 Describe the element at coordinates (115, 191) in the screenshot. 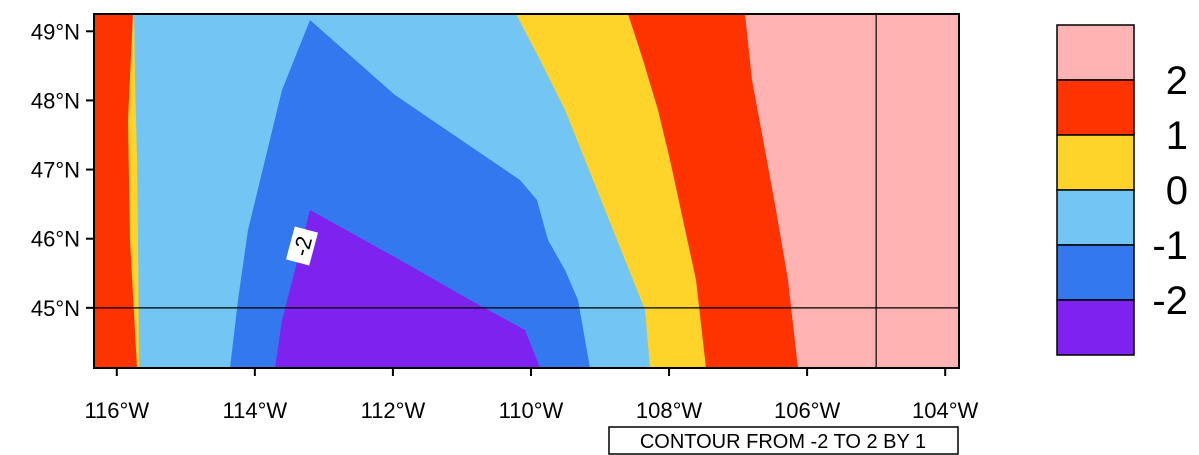

I see `contour-band-west-red` at that location.